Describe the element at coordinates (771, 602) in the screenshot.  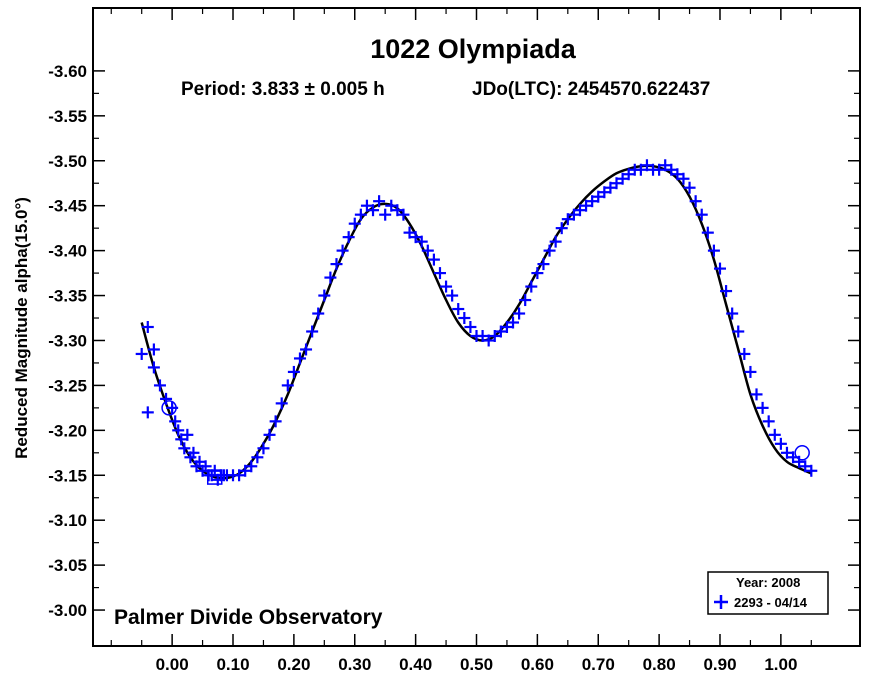
I see `legend-entry-label: 2293 - 04/14` at that location.